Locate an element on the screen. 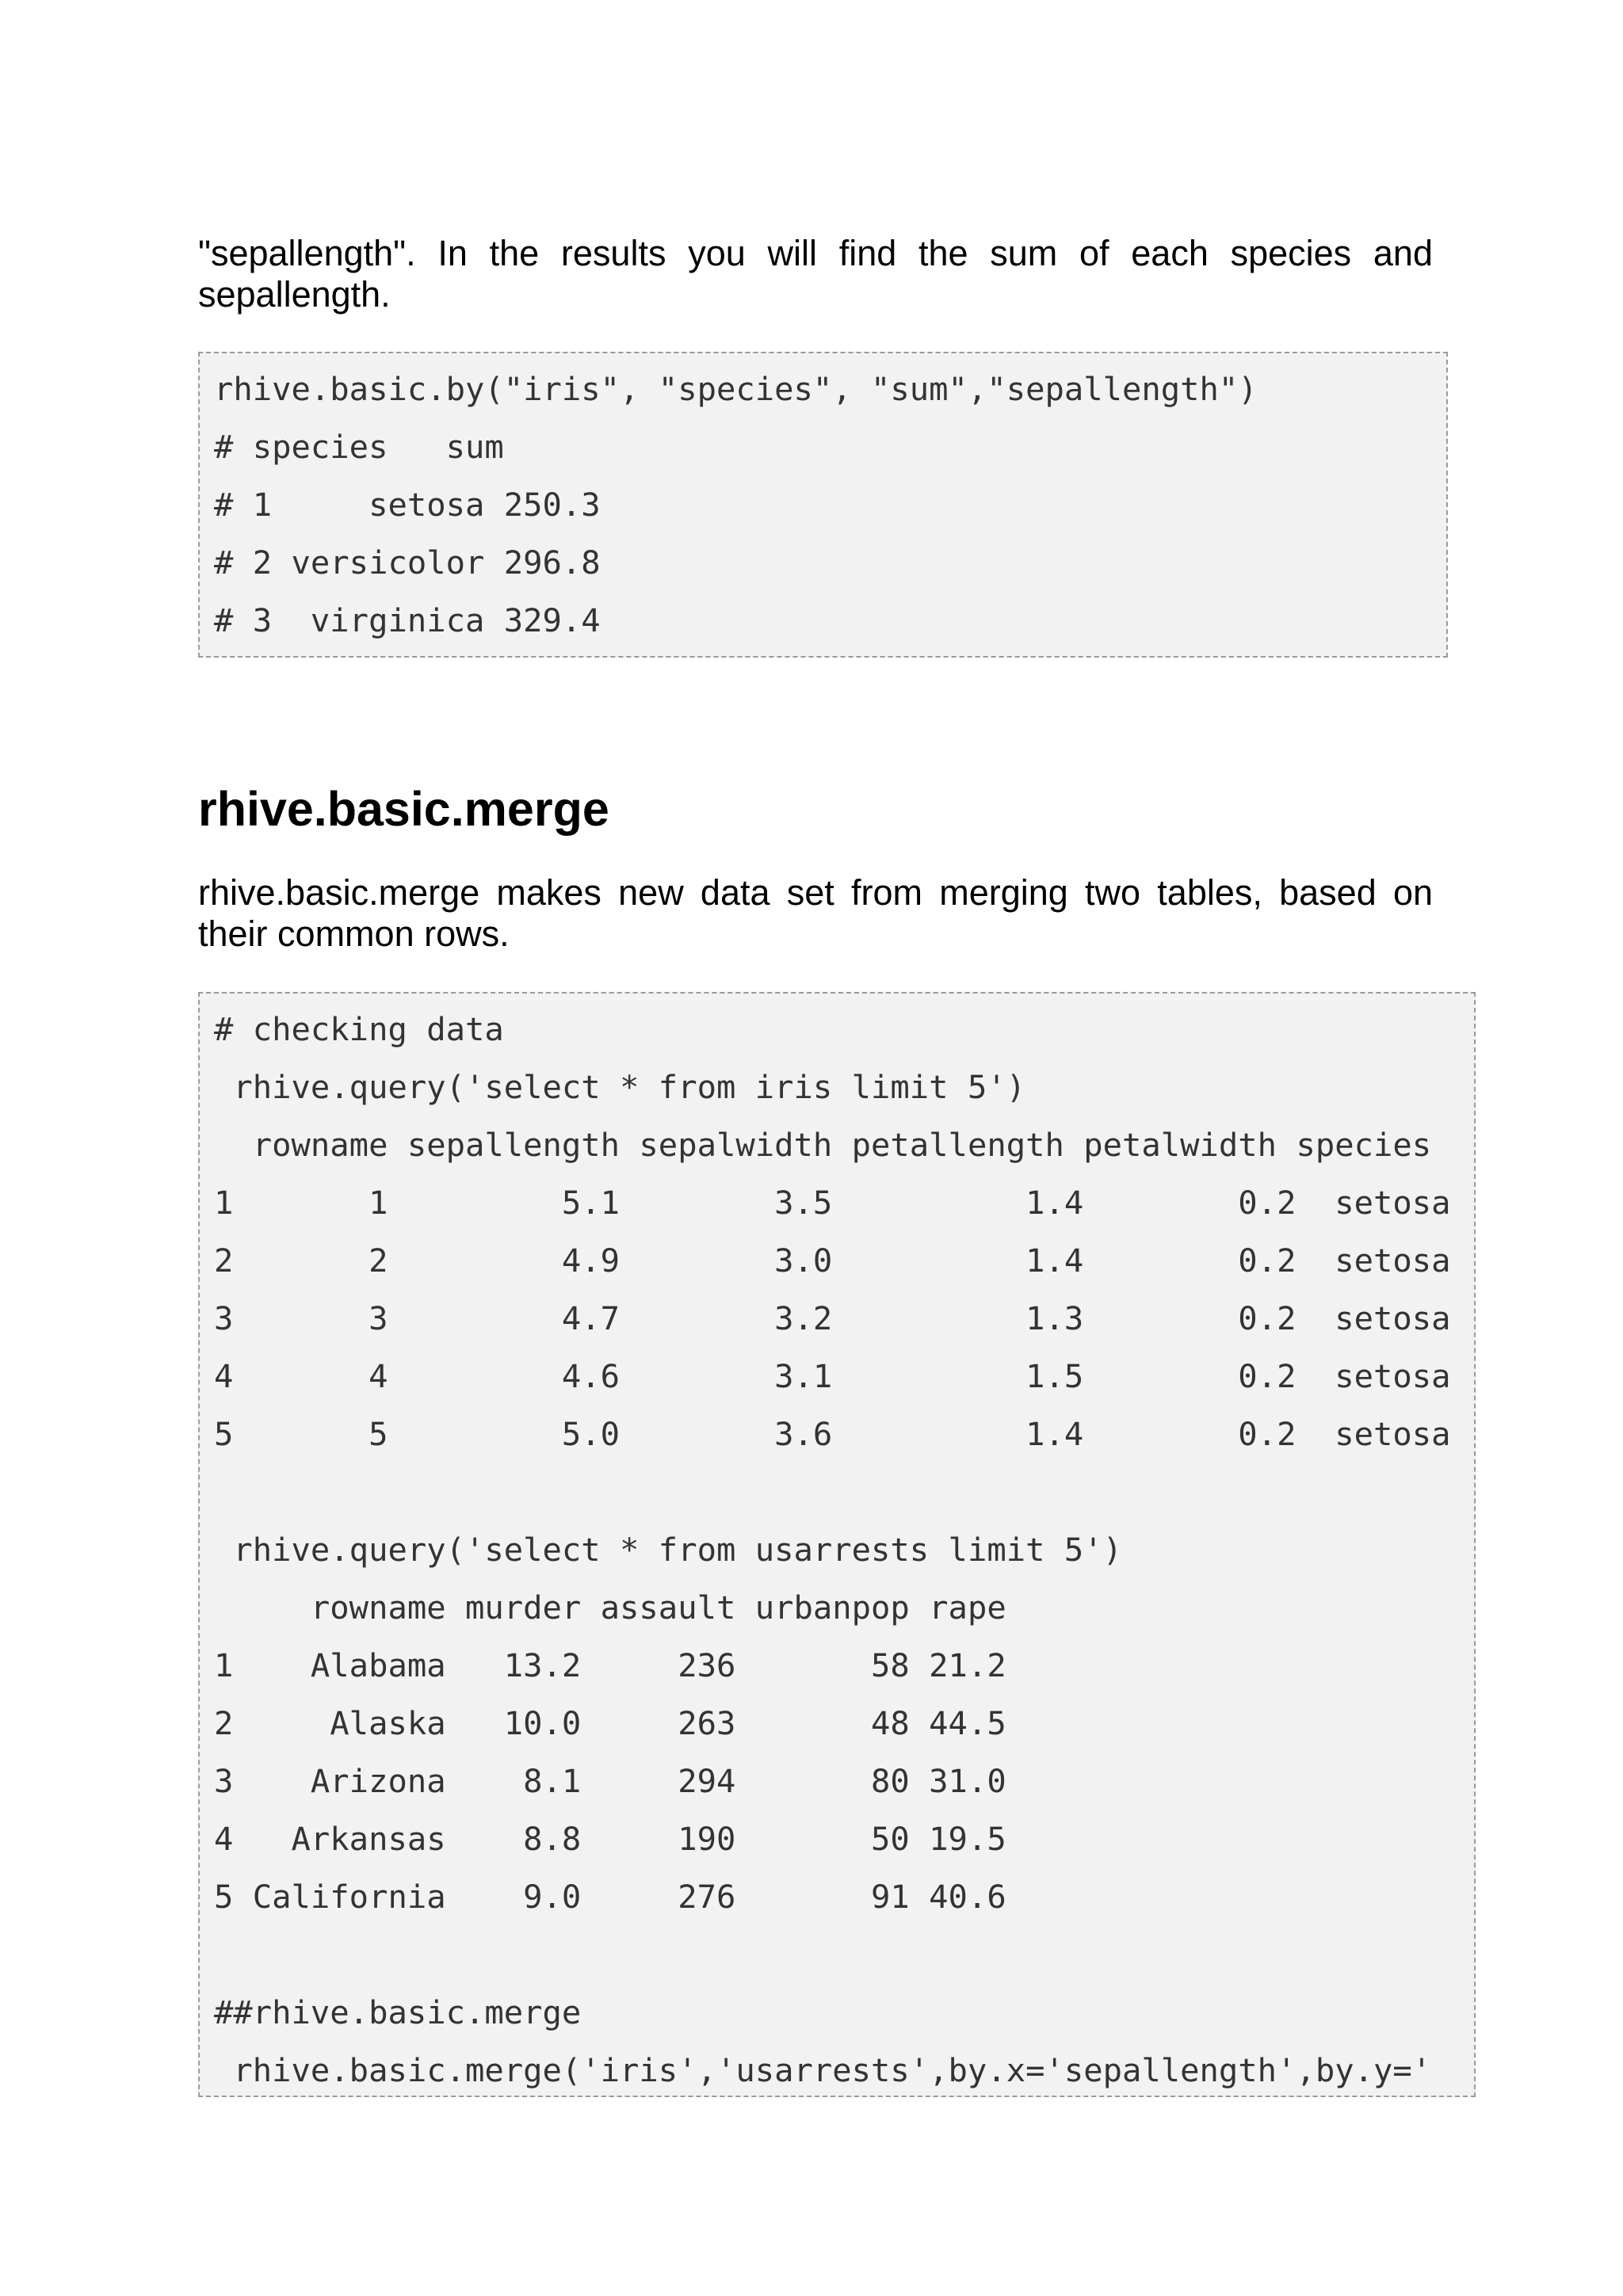  code-line: # 2 versicolor 296.8 is located at coordinates (407, 562).